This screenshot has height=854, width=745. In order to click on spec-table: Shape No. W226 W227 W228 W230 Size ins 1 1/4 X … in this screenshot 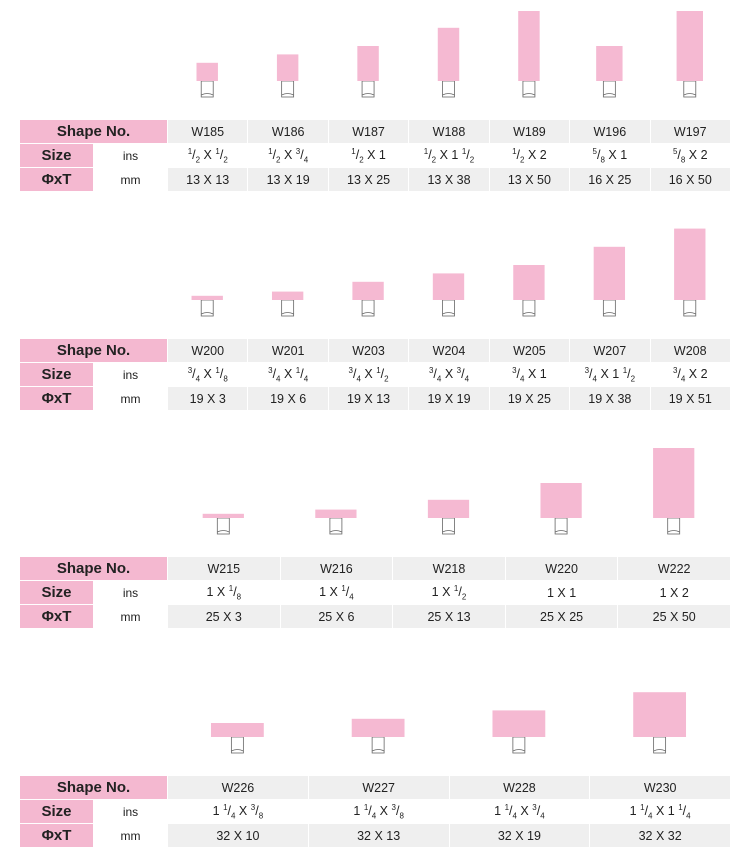, I will do `click(375, 811)`.